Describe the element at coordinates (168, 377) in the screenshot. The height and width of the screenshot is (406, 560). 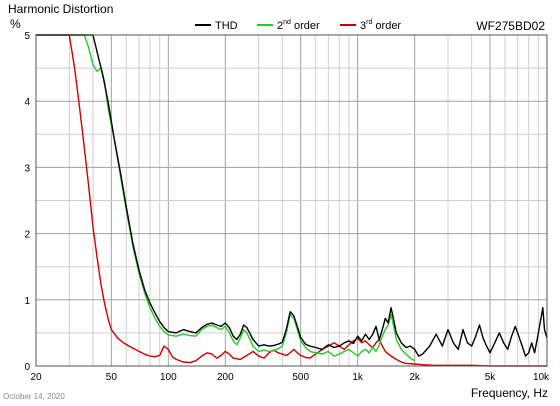
I see `x-tick-label: 100` at that location.